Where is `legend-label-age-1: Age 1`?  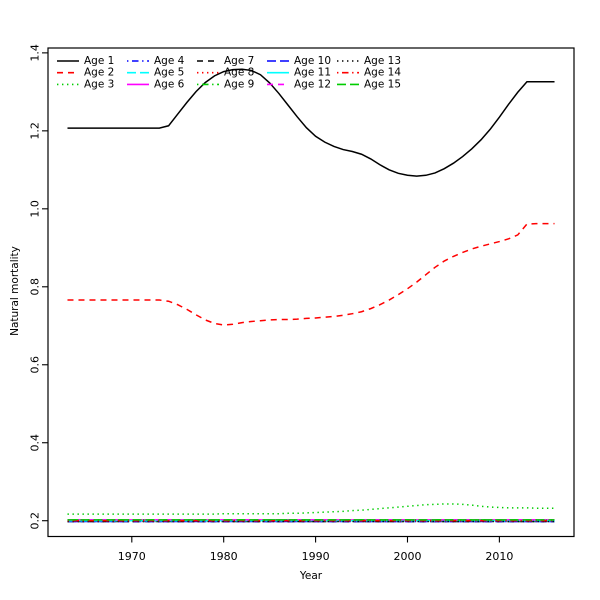
legend-label-age-1: Age 1 is located at coordinates (99, 61).